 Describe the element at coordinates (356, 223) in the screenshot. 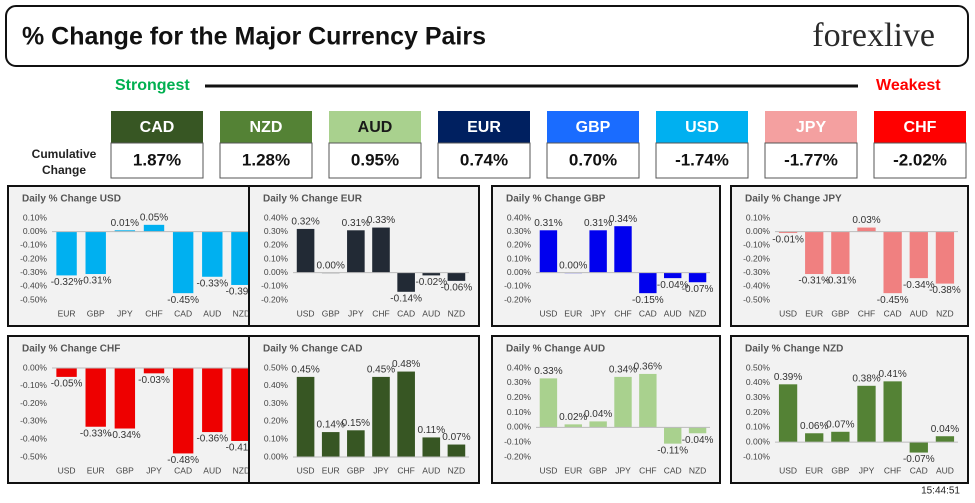

I see `value-label: 0.31%` at that location.